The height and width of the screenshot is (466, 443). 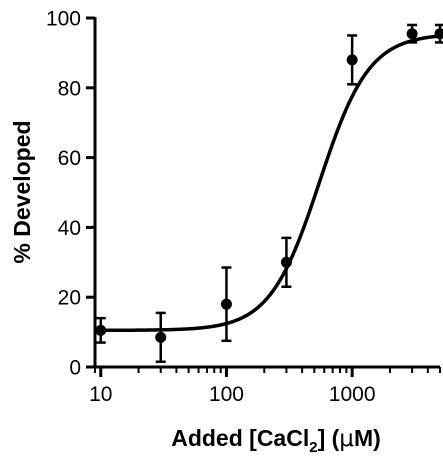 I want to click on x-axis-title-subscript: 2, so click(x=313, y=447).